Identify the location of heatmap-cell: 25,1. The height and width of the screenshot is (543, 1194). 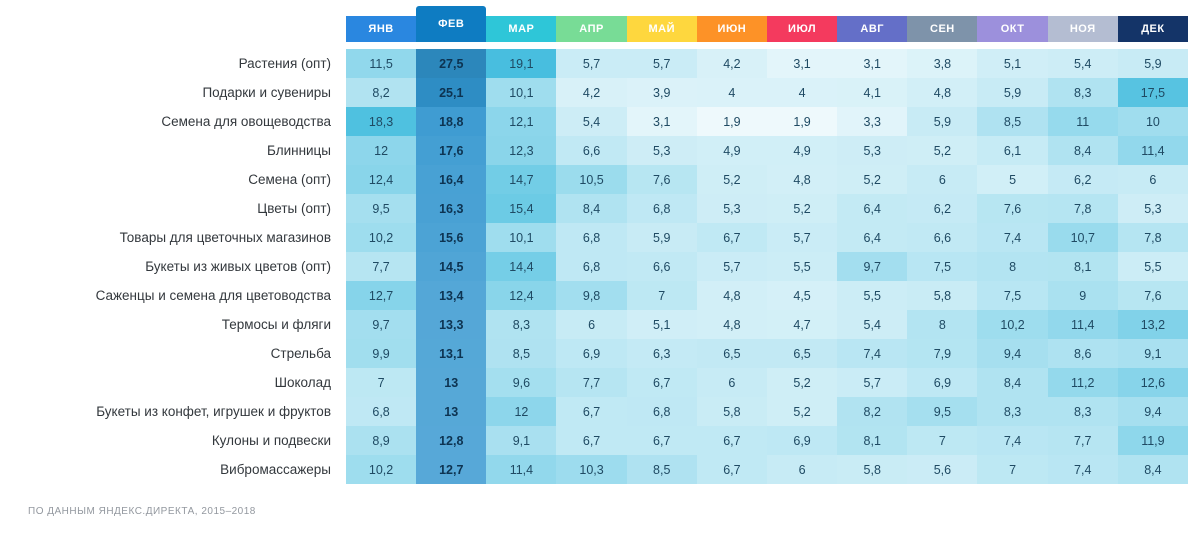
(451, 92).